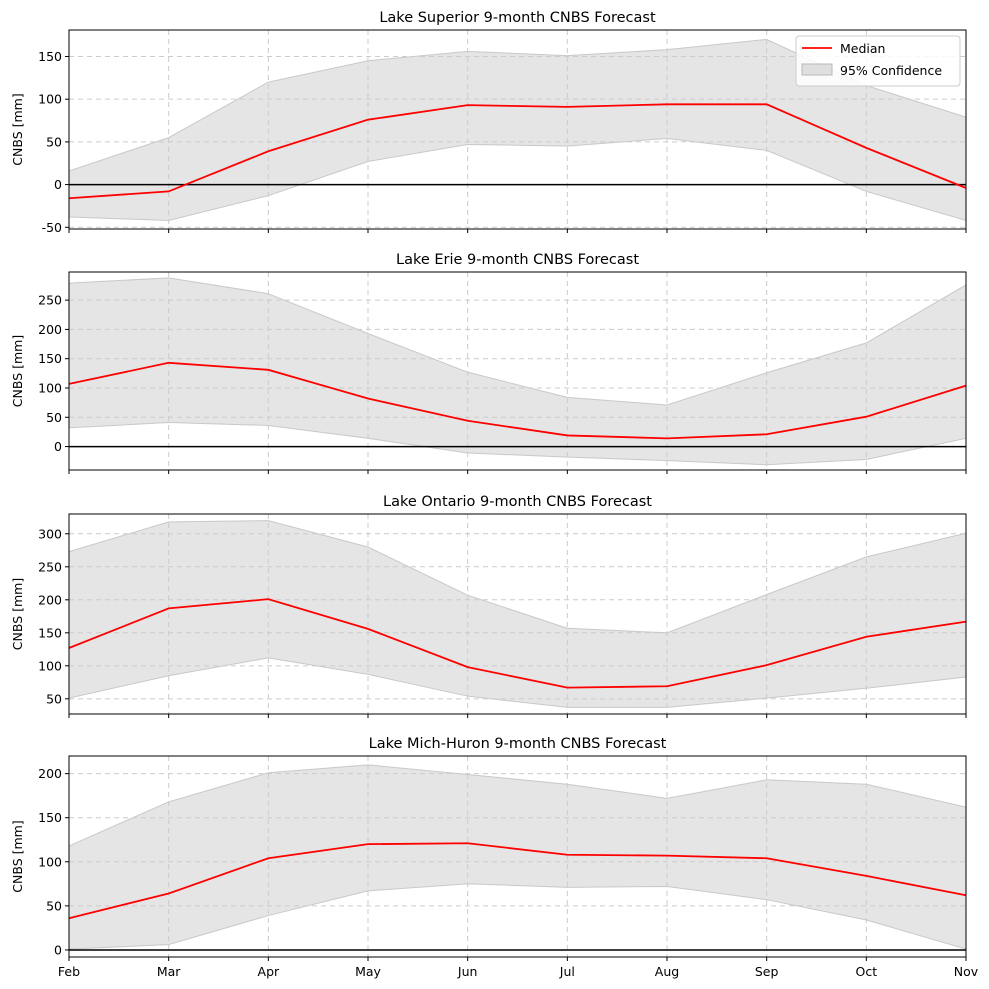  Describe the element at coordinates (517, 502) in the screenshot. I see `chart-title: Lake Ontario 9-month CNBS Forecast` at that location.